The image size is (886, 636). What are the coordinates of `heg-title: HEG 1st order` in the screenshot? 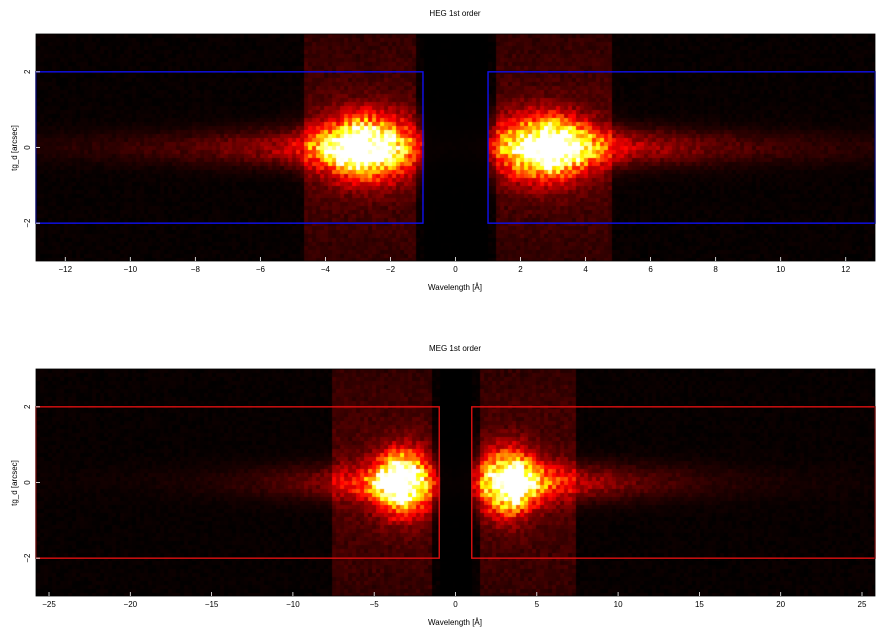 It's located at (454, 13).